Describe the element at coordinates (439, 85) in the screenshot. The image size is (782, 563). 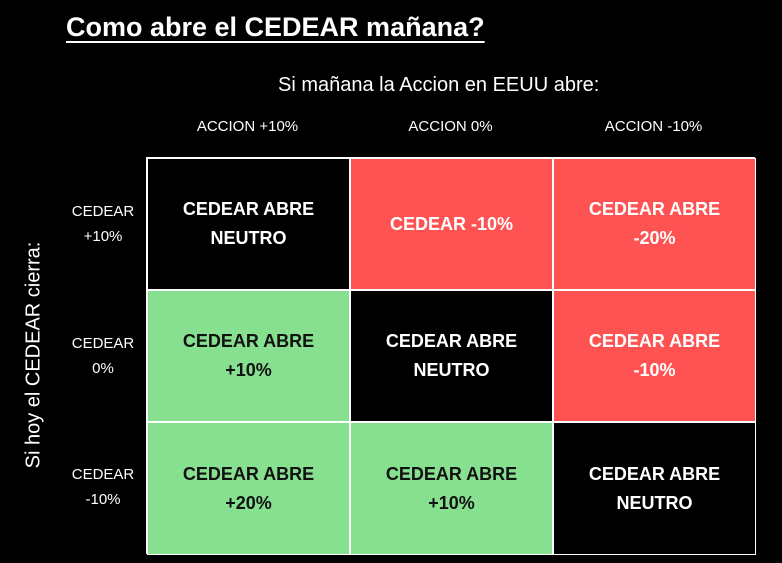
I see `column-axis-caption: Si mañana la Accion en EEUU abre:` at that location.